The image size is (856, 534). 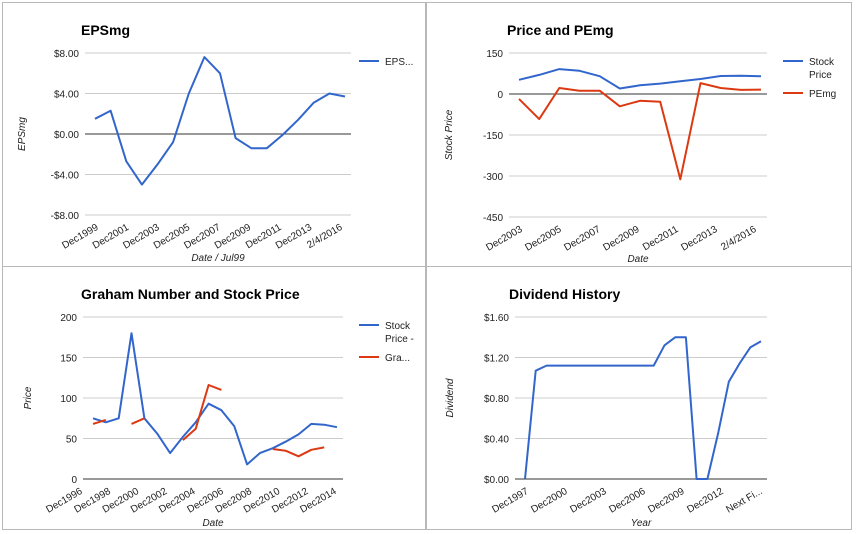 What do you see at coordinates (496, 359) in the screenshot?
I see `y-tick-label: $1.20` at bounding box center [496, 359].